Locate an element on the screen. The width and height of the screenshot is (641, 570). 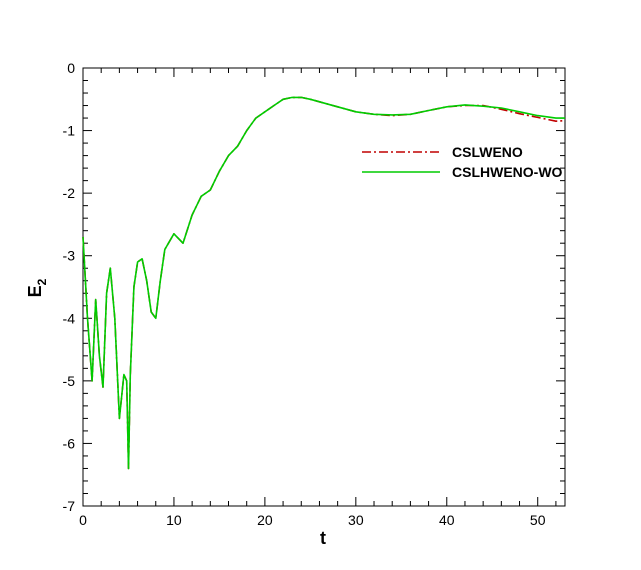
y-tick-label: -5 is located at coordinates (69, 381).